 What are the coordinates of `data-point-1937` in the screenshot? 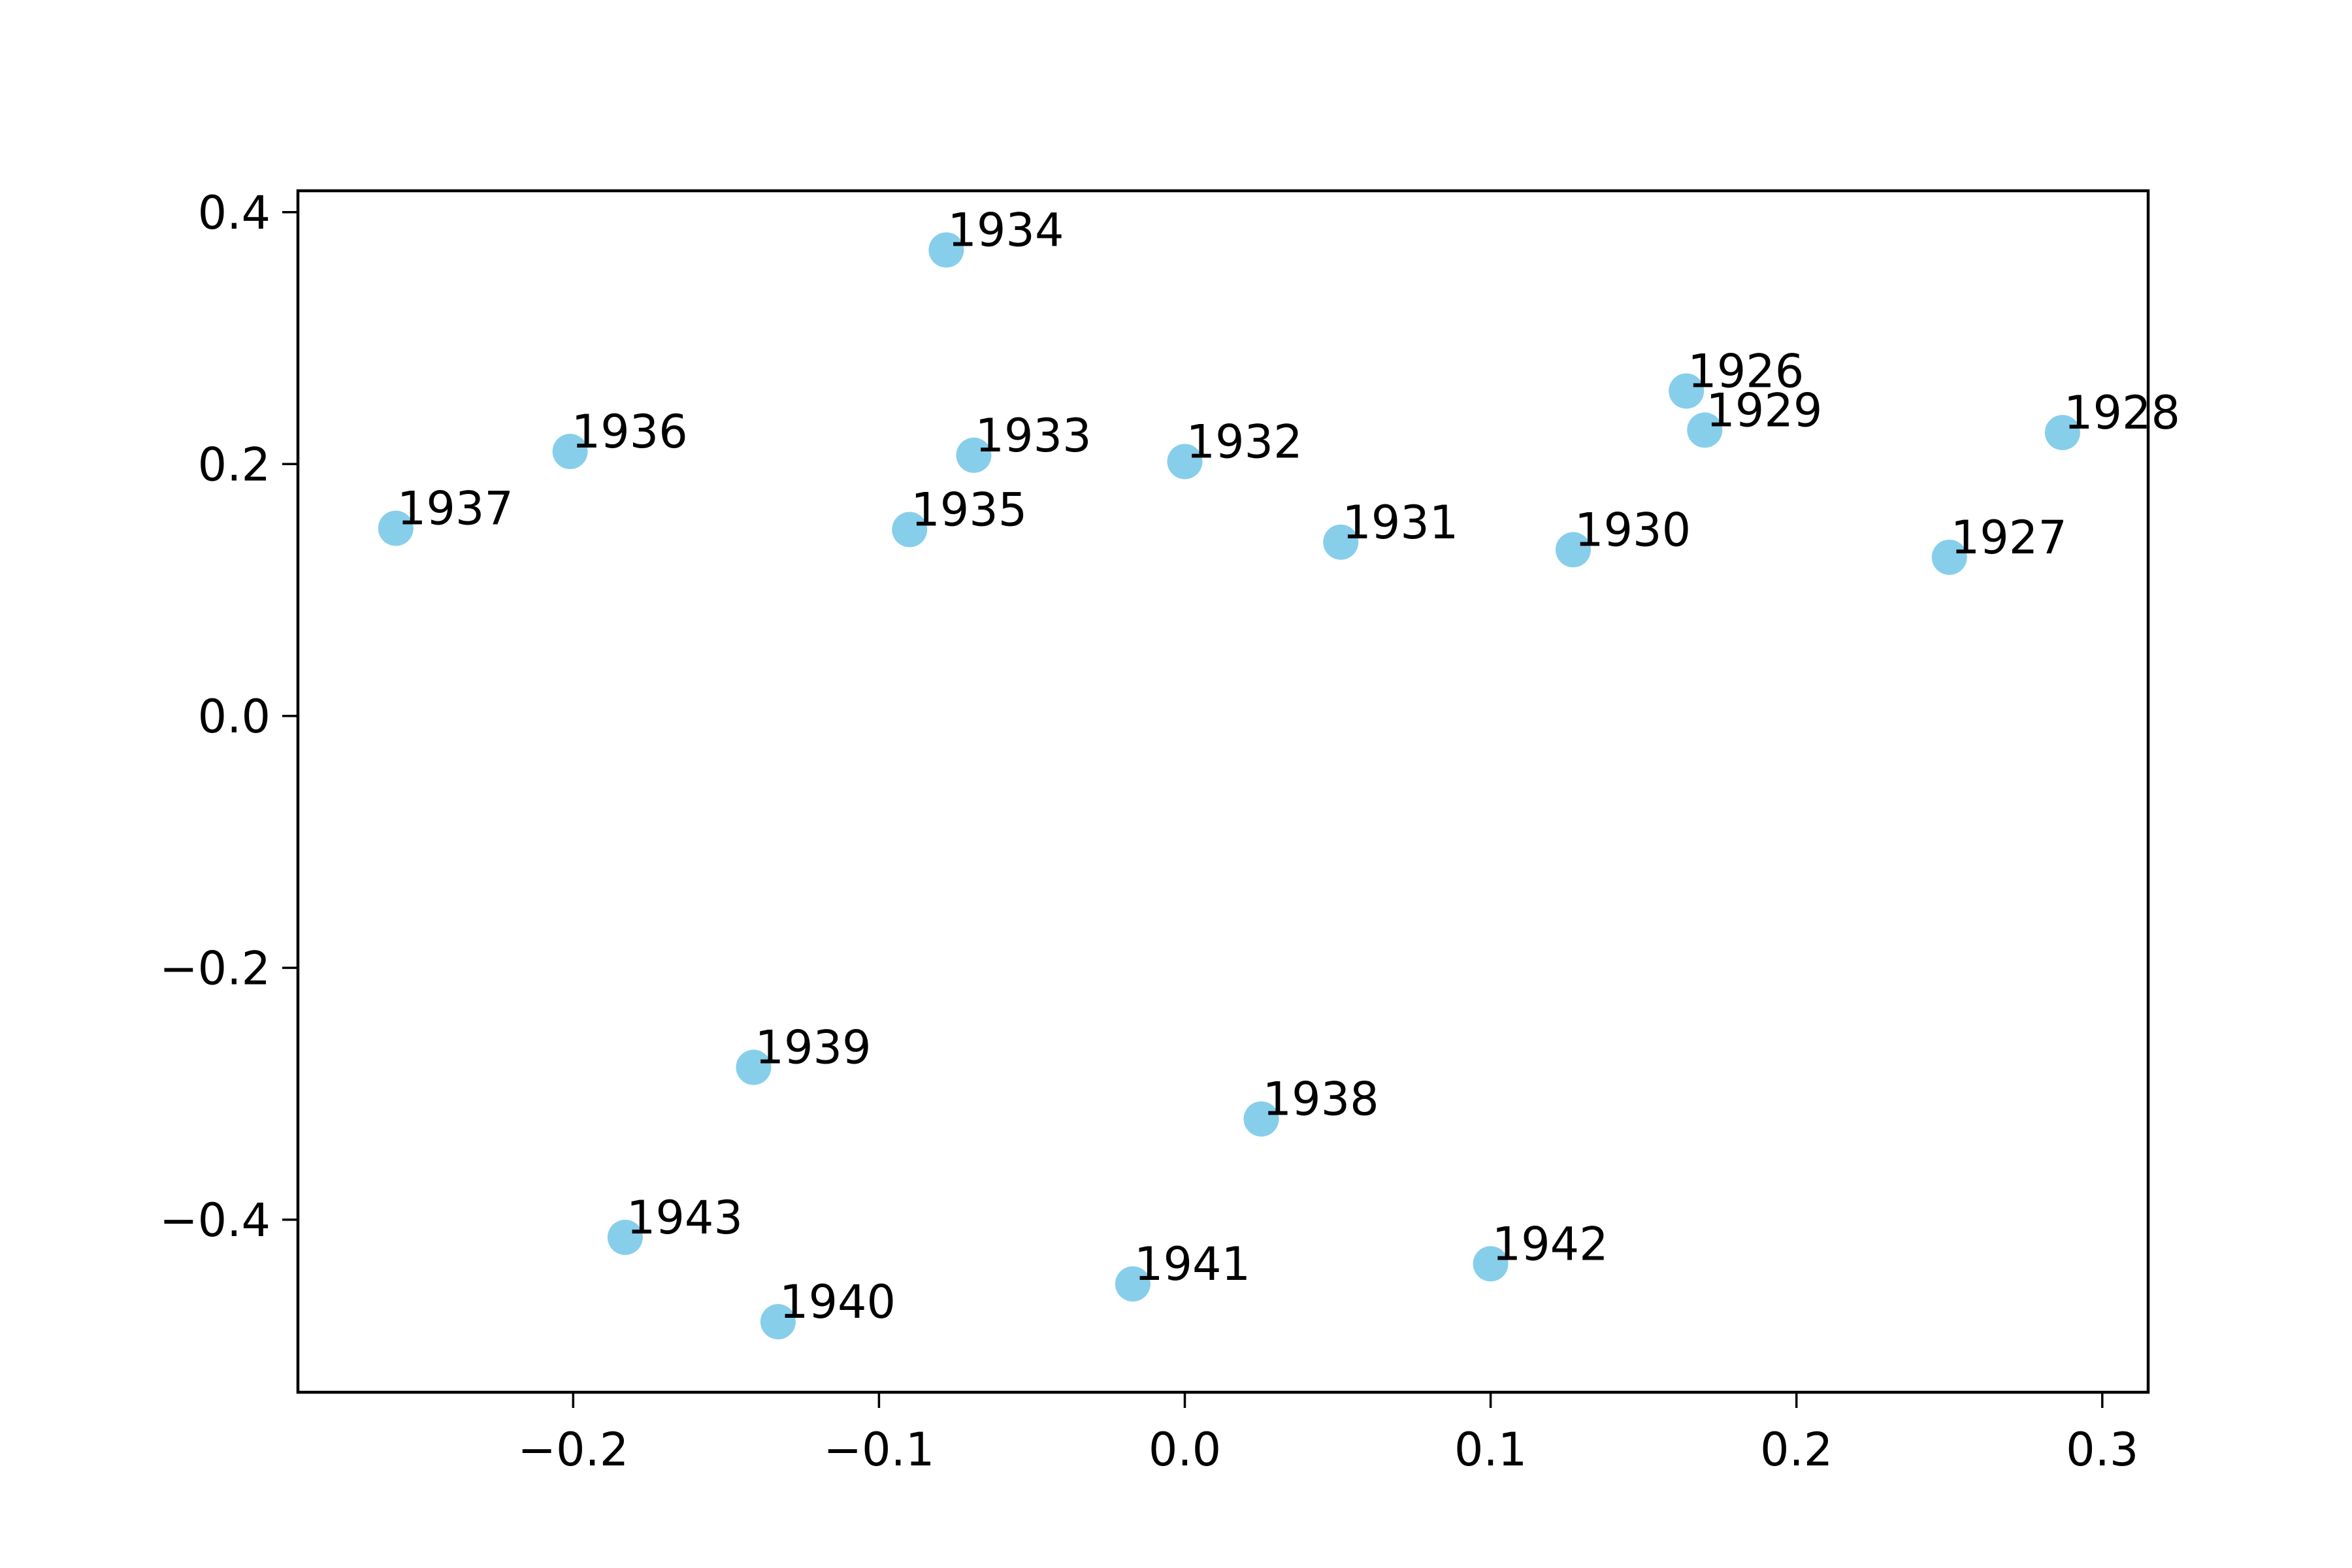 It's located at (396, 528).